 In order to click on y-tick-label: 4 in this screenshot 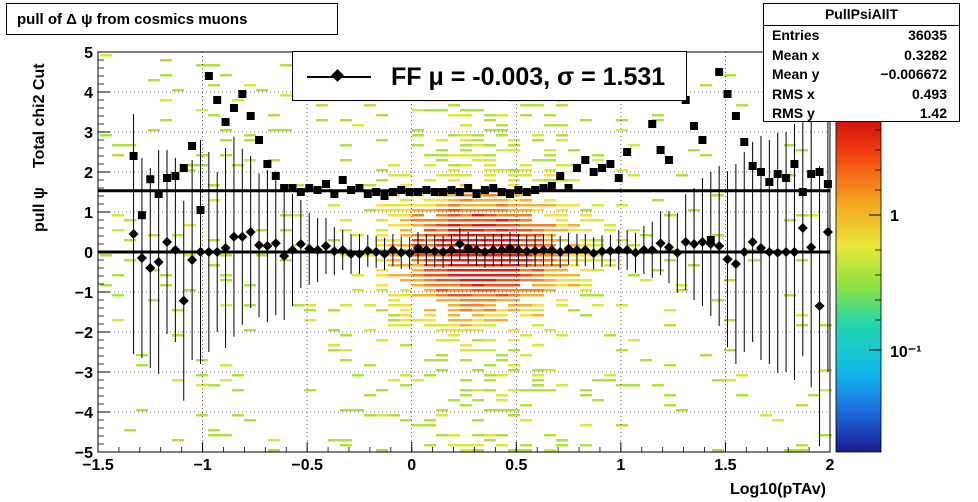, I will do `click(88, 93)`.